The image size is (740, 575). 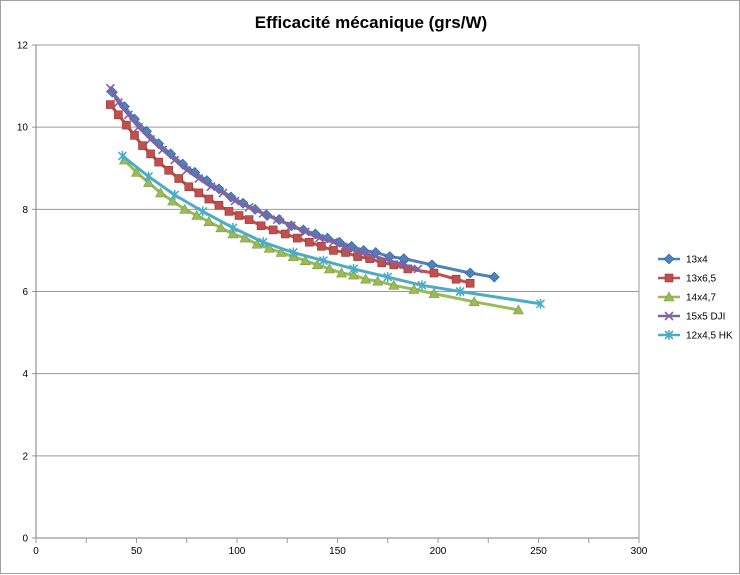 What do you see at coordinates (705, 317) in the screenshot?
I see `legend-label: 15x5 DJI` at bounding box center [705, 317].